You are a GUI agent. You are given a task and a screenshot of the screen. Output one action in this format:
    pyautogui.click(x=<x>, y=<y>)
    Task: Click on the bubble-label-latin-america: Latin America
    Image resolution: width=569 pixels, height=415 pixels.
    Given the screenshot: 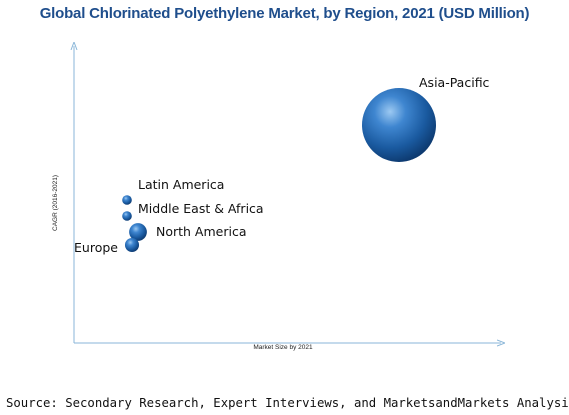 What is the action you would take?
    pyautogui.click(x=181, y=184)
    